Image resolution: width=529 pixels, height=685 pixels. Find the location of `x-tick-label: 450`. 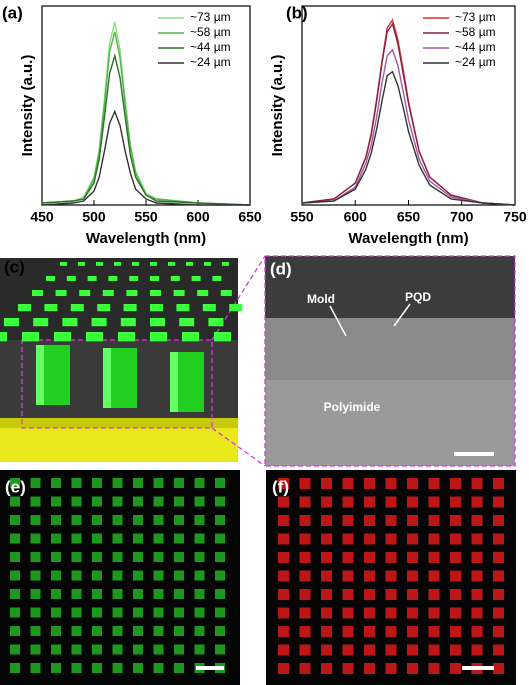

x-tick-label: 450 is located at coordinates (42, 217).